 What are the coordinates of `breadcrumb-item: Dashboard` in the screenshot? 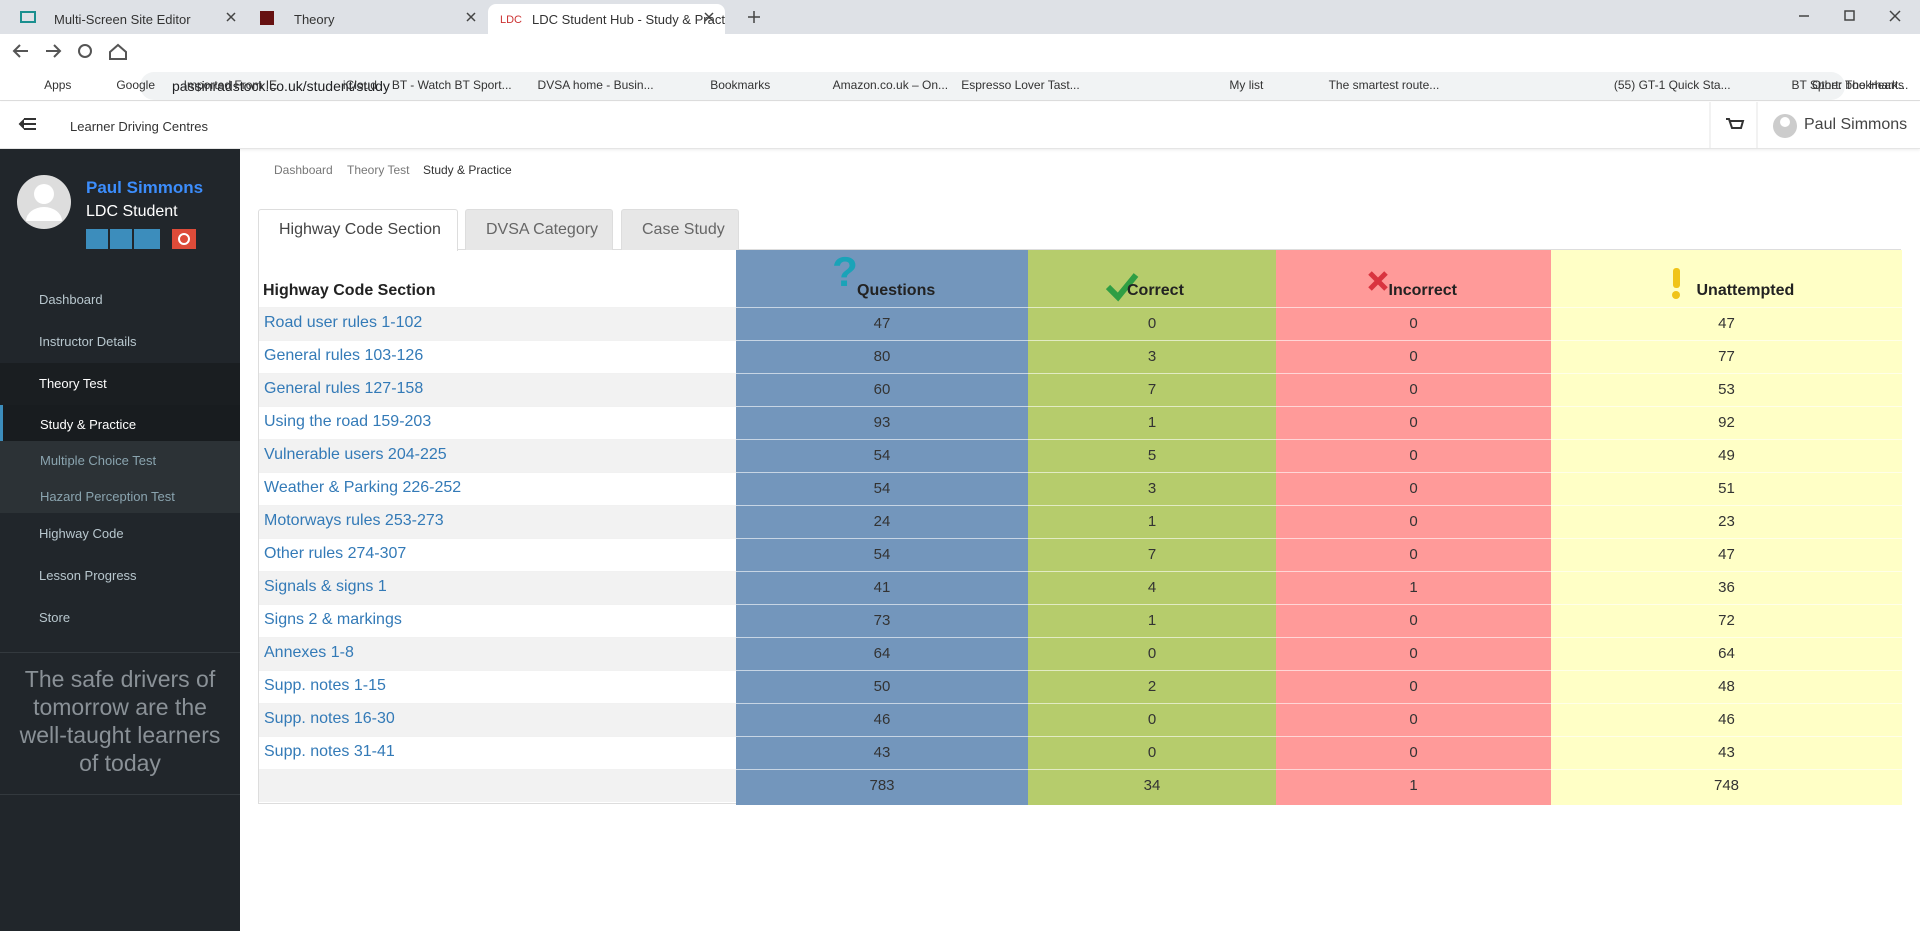 It's located at (303, 170).